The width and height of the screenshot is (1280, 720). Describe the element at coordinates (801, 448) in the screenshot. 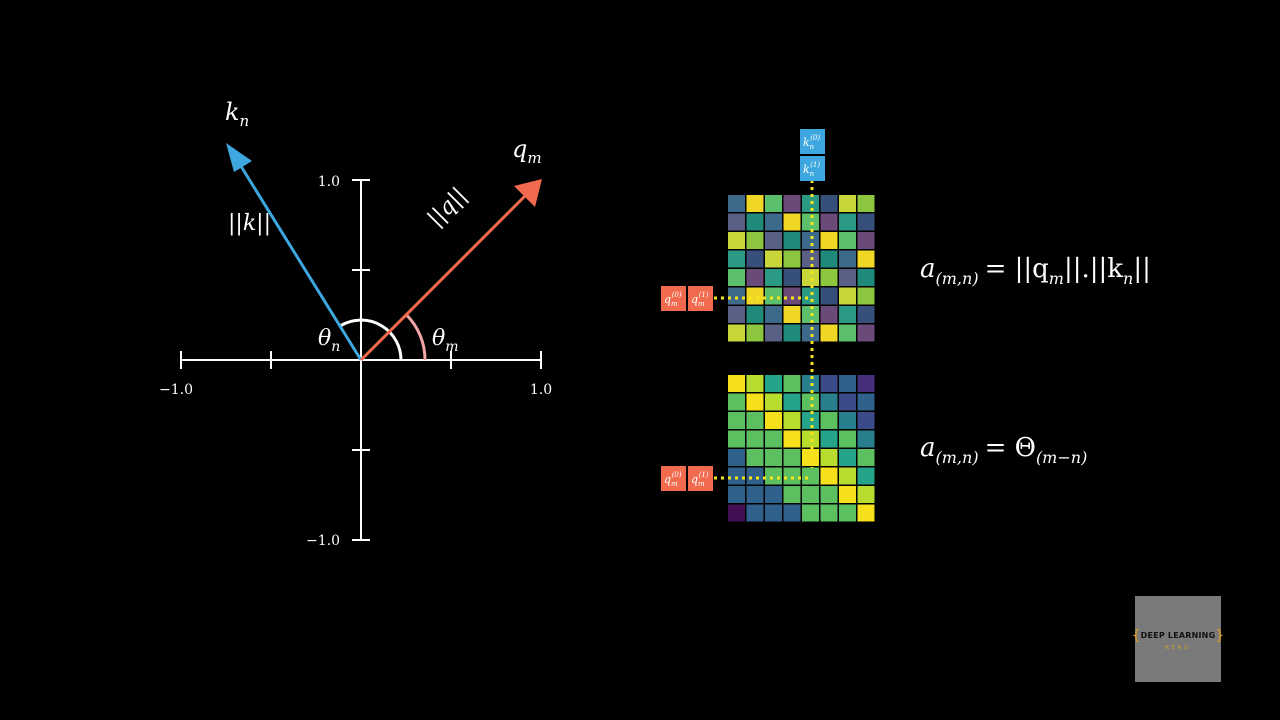

I see `bottom-attention-grid` at that location.